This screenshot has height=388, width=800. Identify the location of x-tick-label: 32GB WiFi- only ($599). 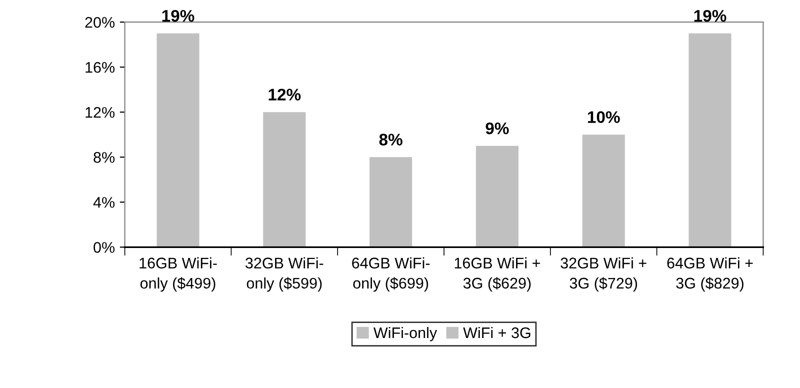
(285, 274).